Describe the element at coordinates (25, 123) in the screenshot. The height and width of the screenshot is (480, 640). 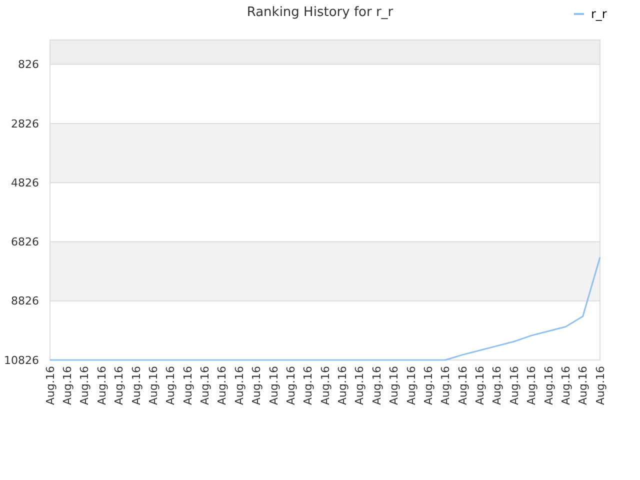
I see `y-tick-label: 2826` at that location.